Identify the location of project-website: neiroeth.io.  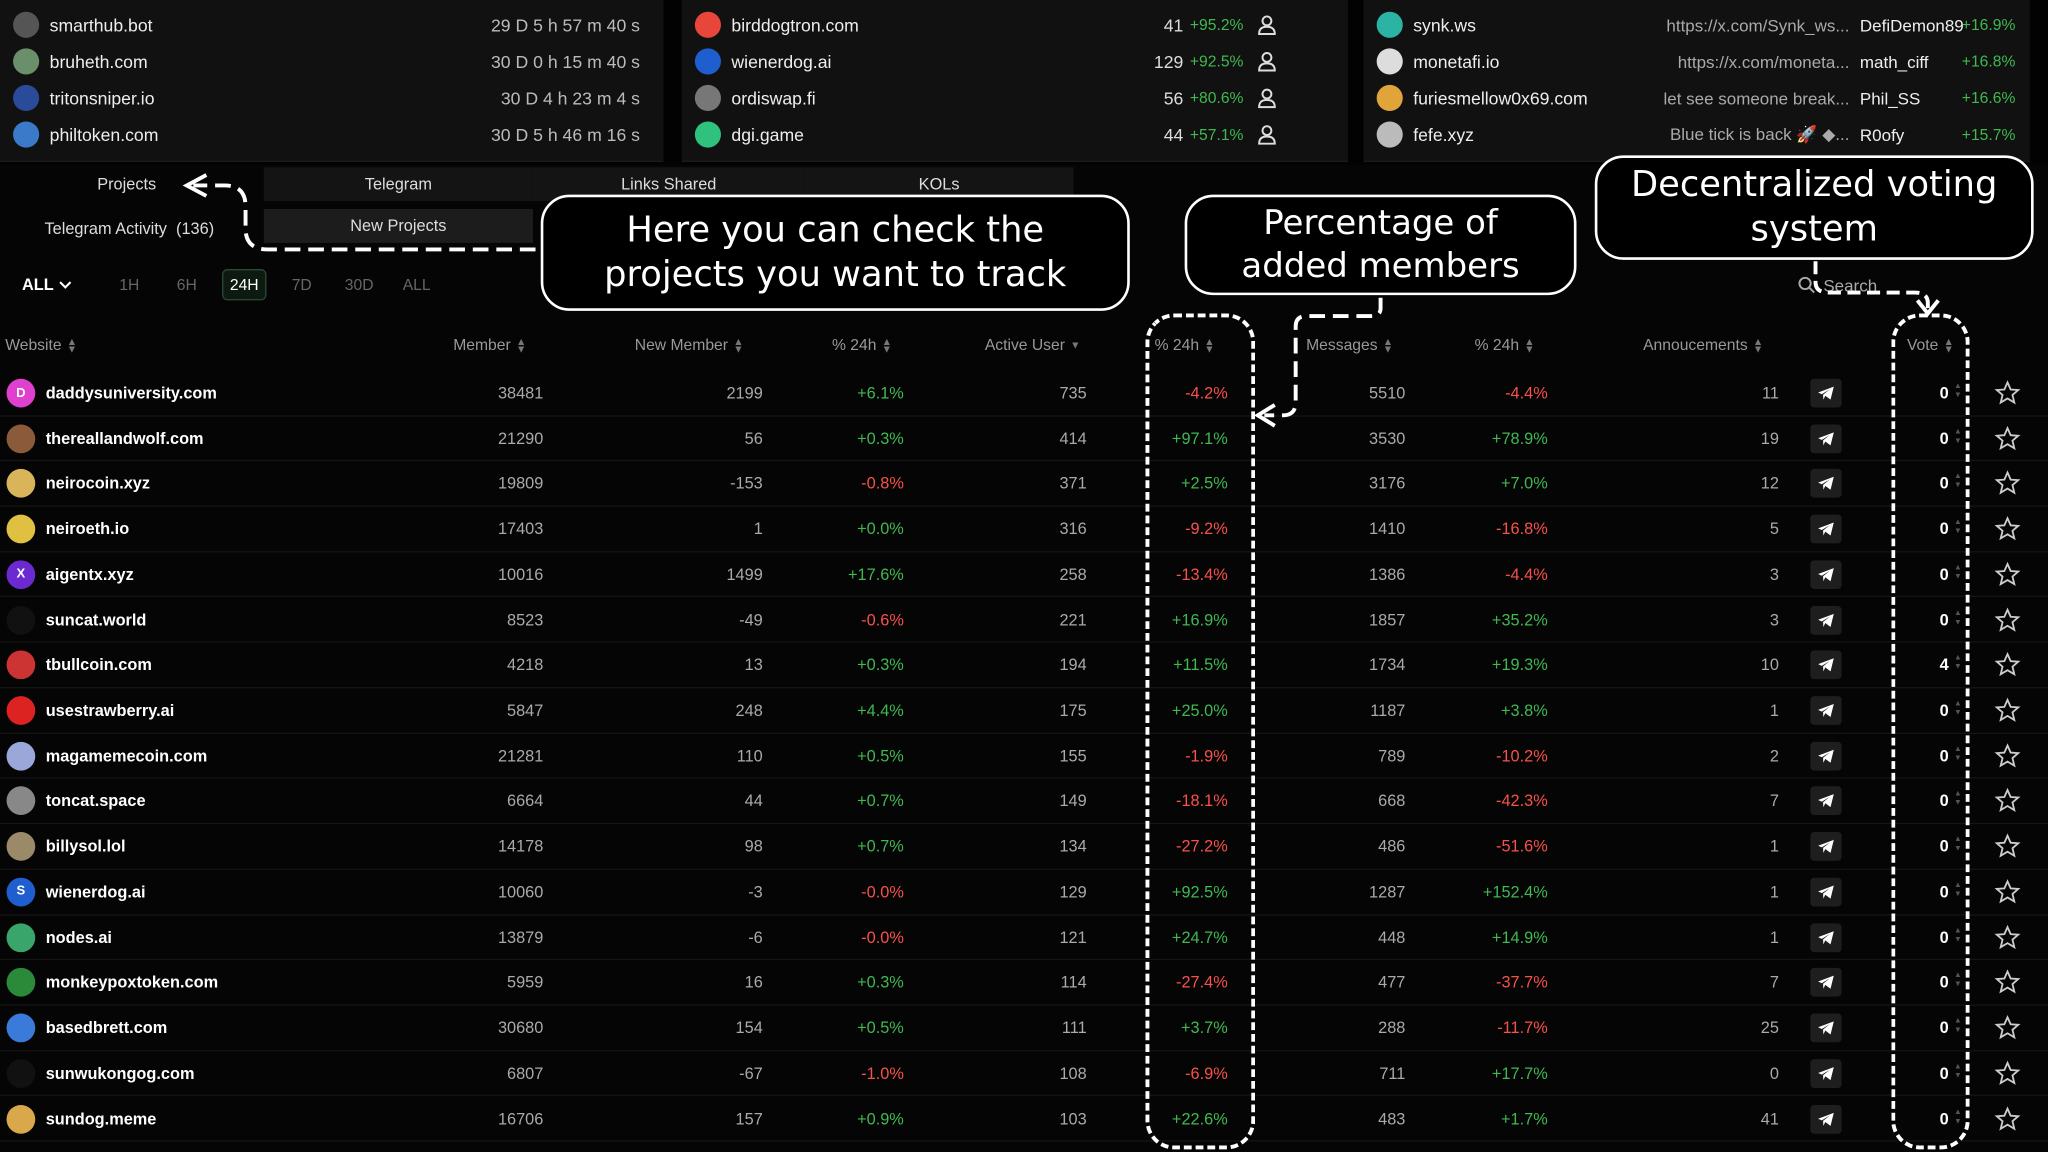
(87, 529).